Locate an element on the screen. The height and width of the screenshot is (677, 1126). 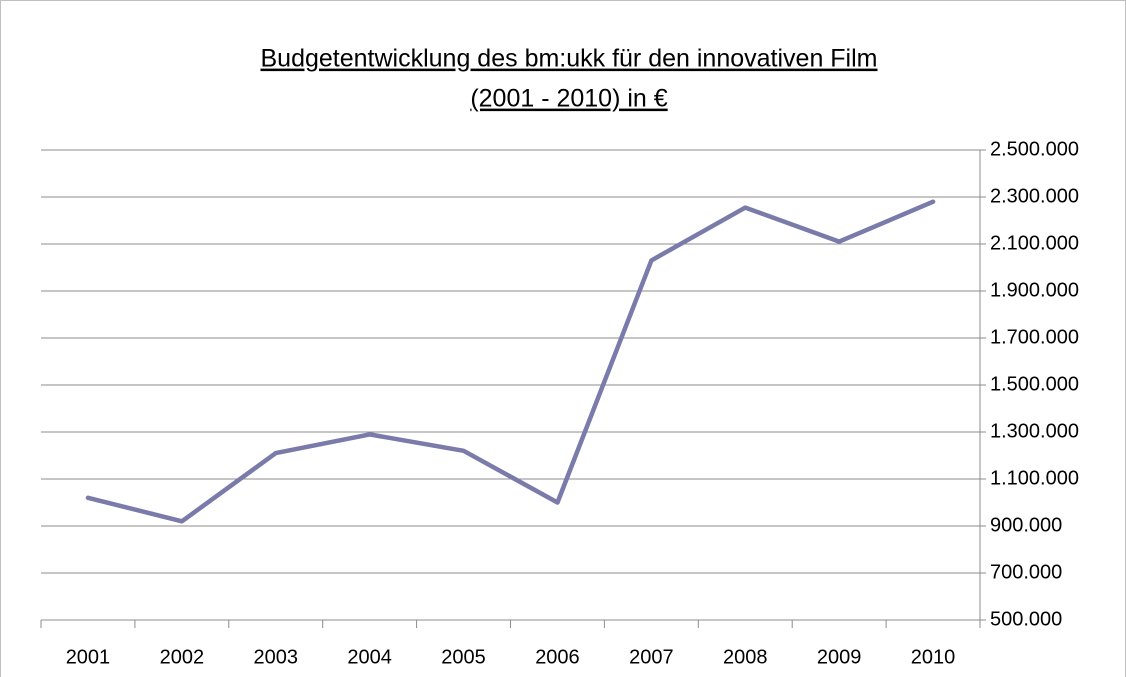
y-tick-label: 500.000 is located at coordinates (1026, 619).